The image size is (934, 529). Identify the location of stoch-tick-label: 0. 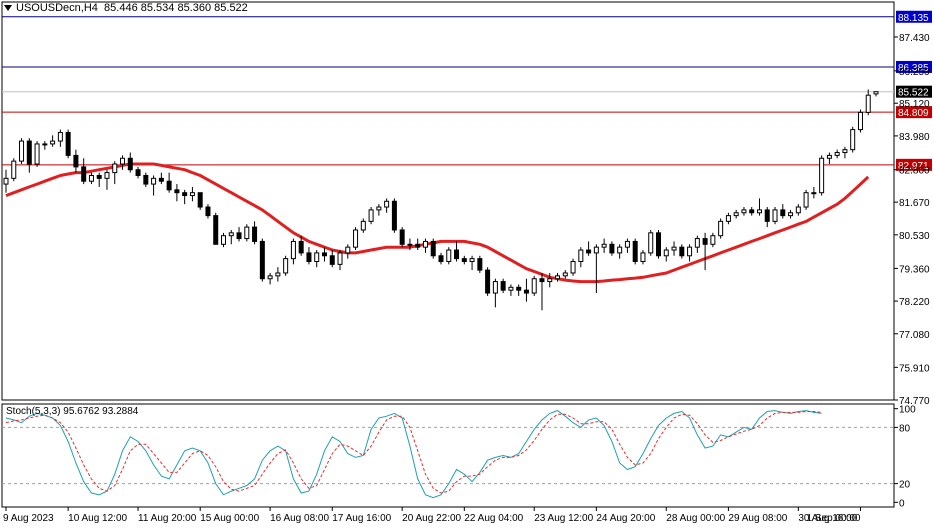
(902, 503).